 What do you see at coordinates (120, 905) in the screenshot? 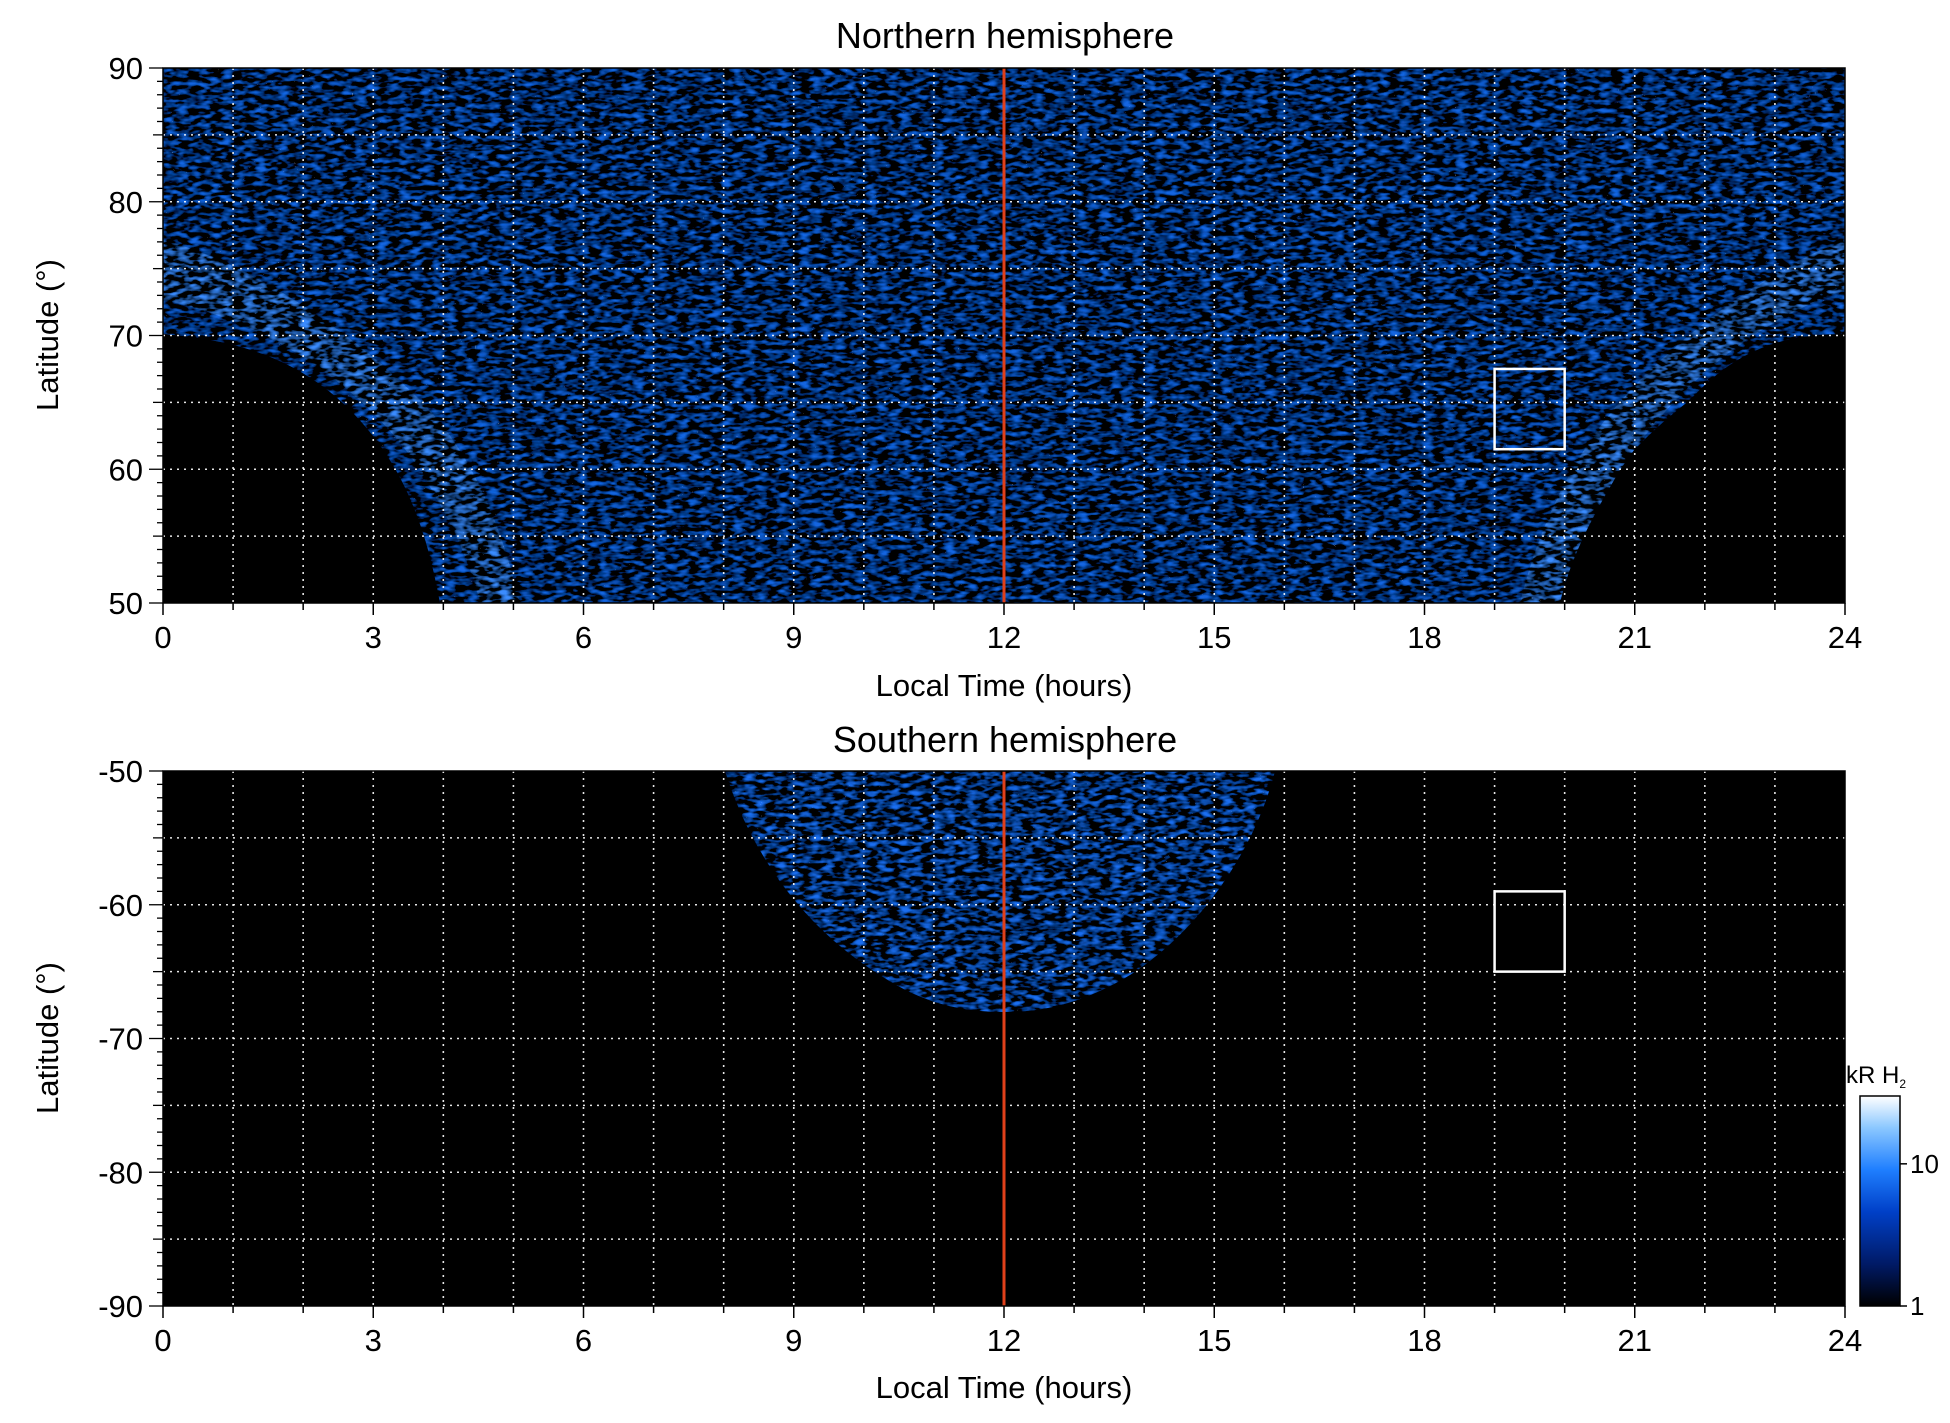
I see `southern-y-tick-label: -60` at bounding box center [120, 905].